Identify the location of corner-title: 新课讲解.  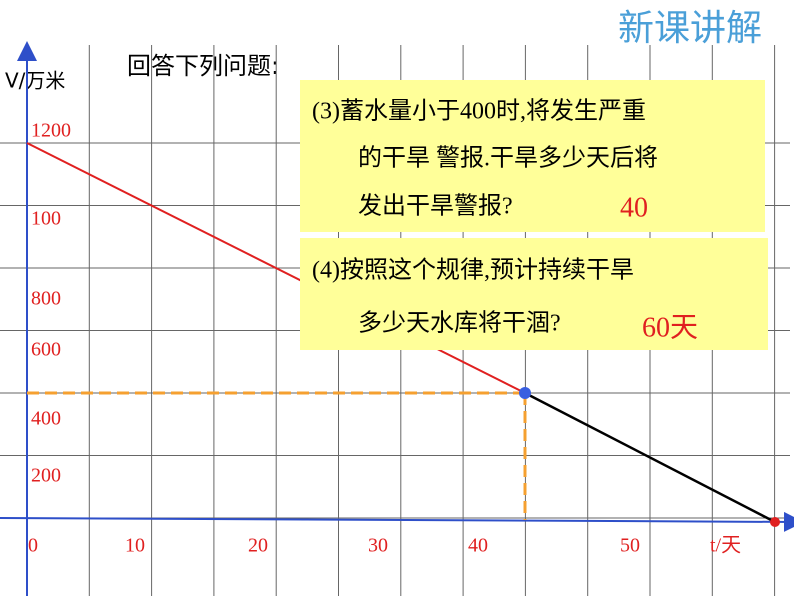
(690, 28).